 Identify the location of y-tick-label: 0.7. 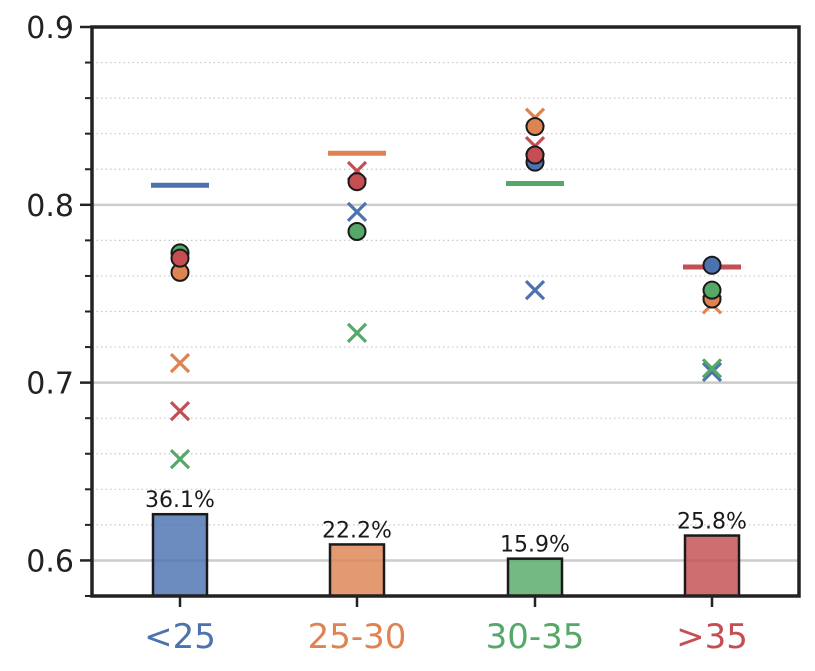
(50, 384).